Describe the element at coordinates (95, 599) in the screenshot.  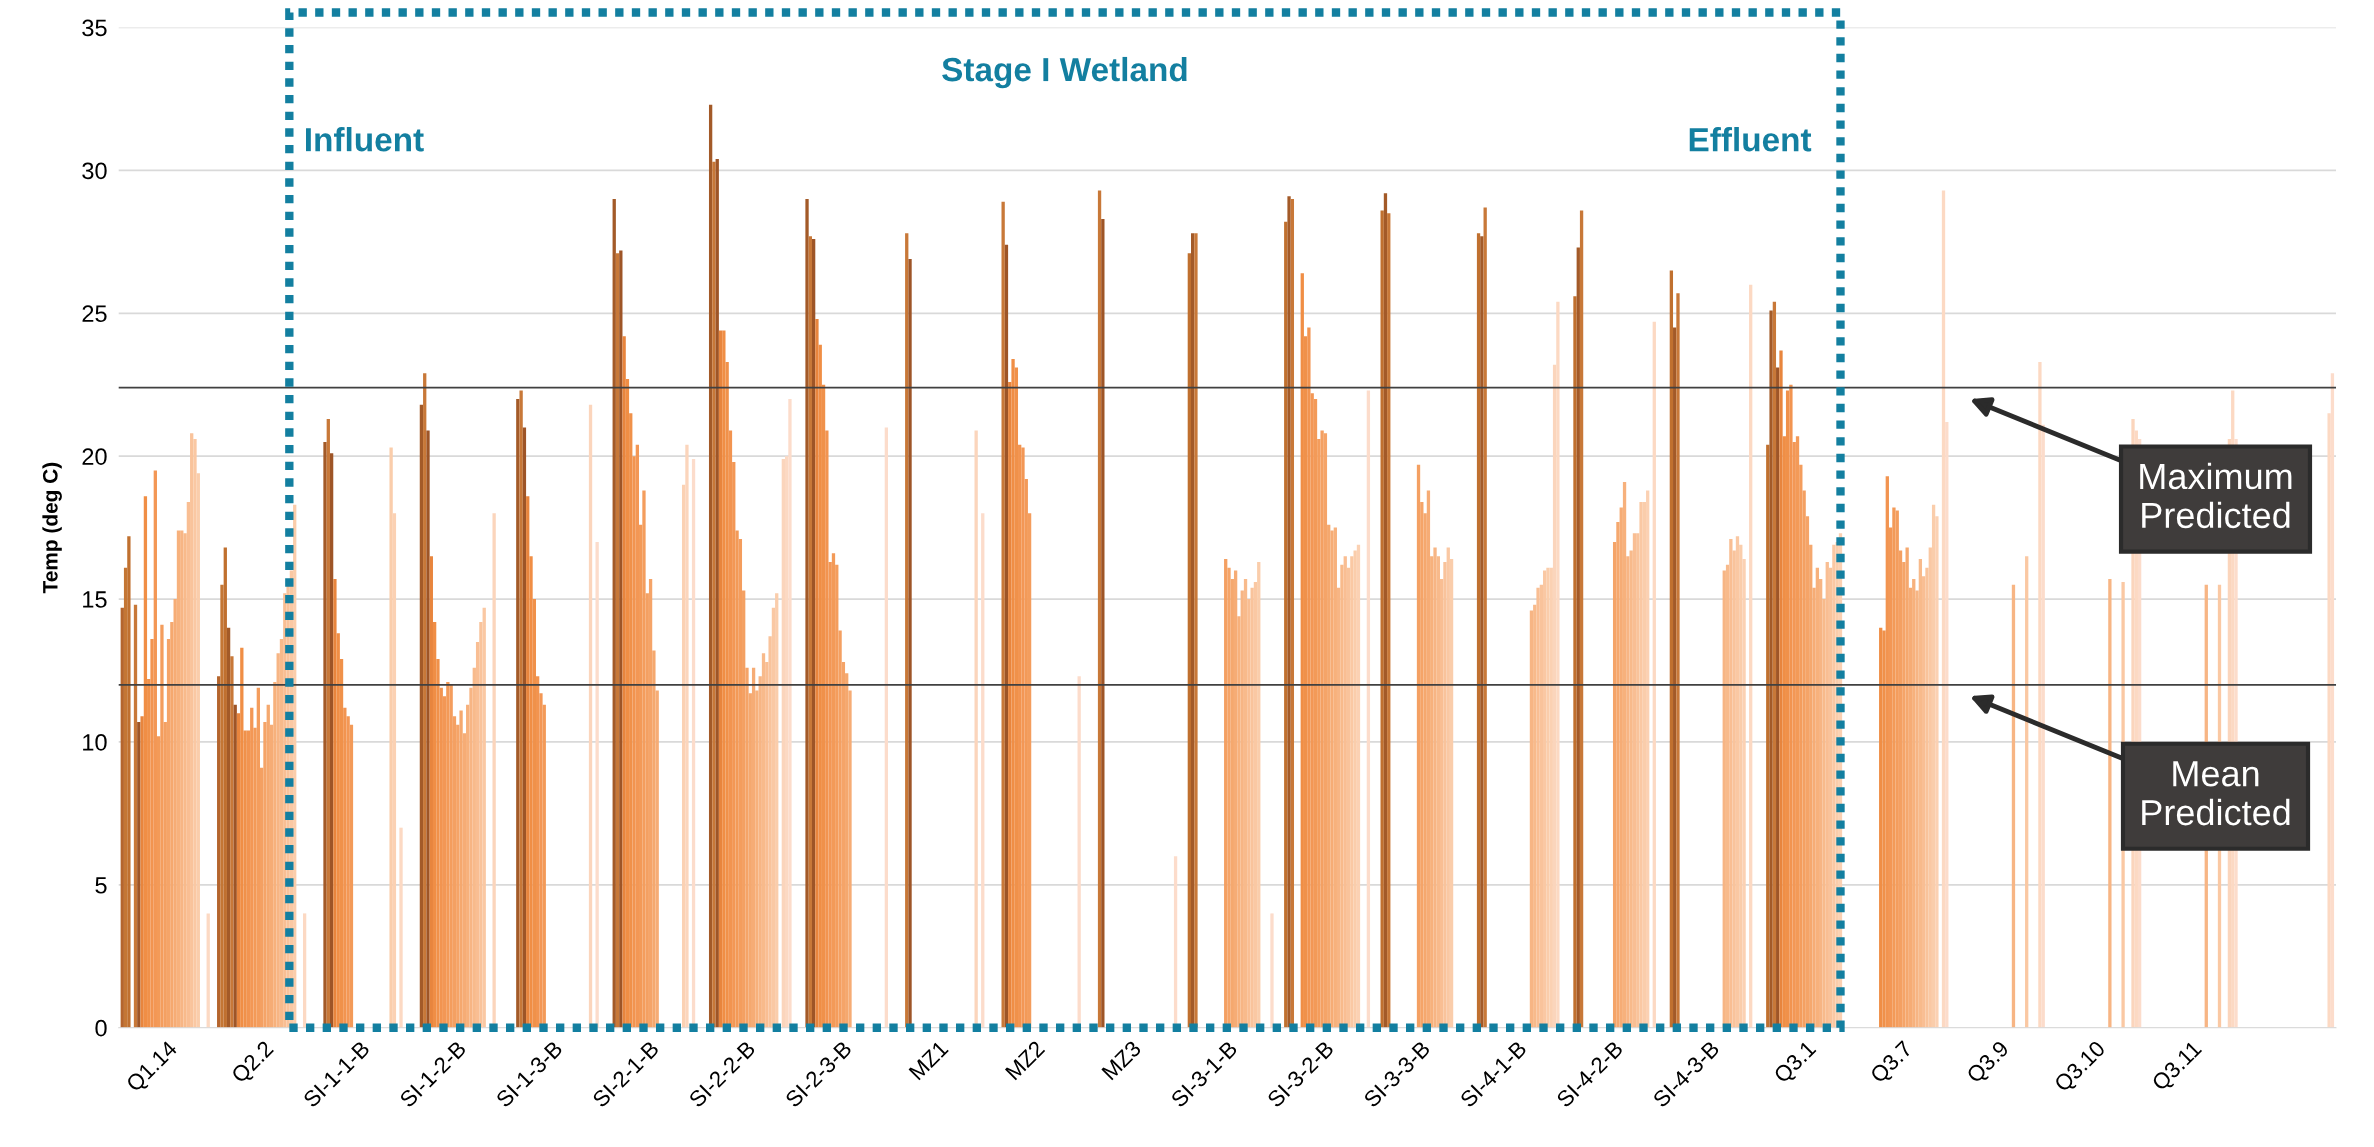
I see `y-tick-label: 15` at that location.